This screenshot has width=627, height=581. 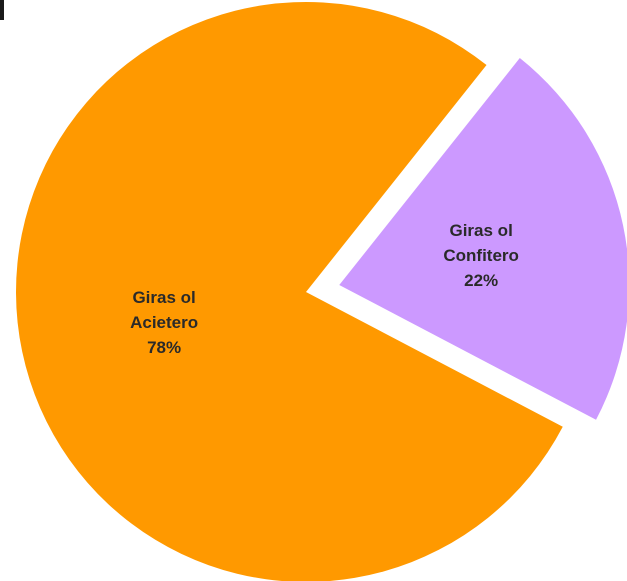 I want to click on pie-labels: Giras ol Confitero 22% Giras ol Acietero 78%, so click(x=324, y=289).